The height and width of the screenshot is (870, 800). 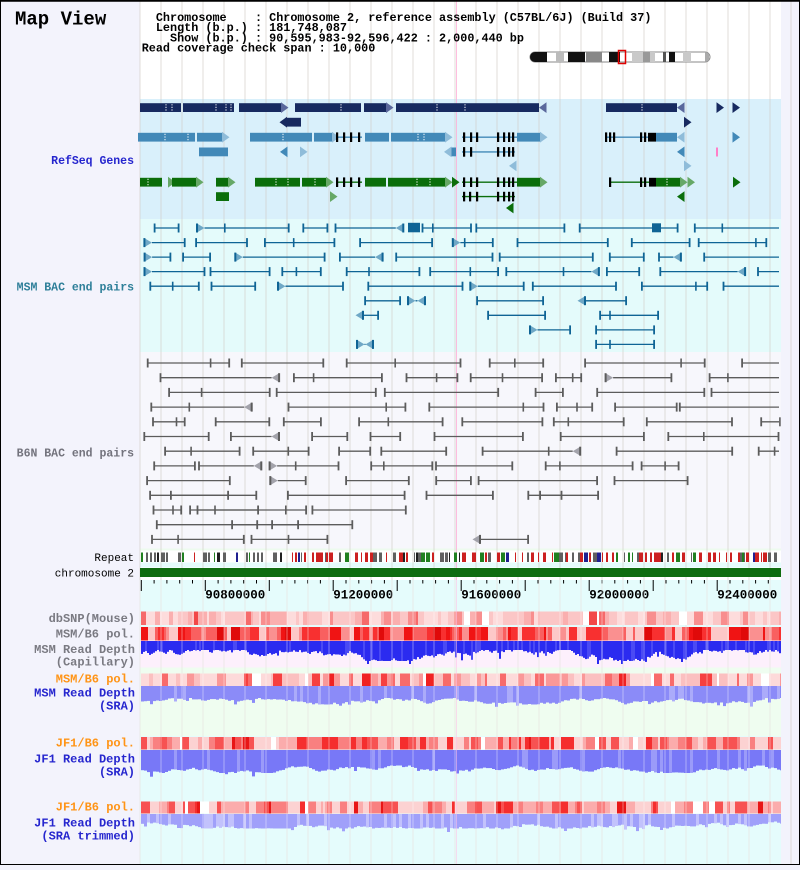 I want to click on svg-text: (SRA trimmed), so click(x=88, y=837).